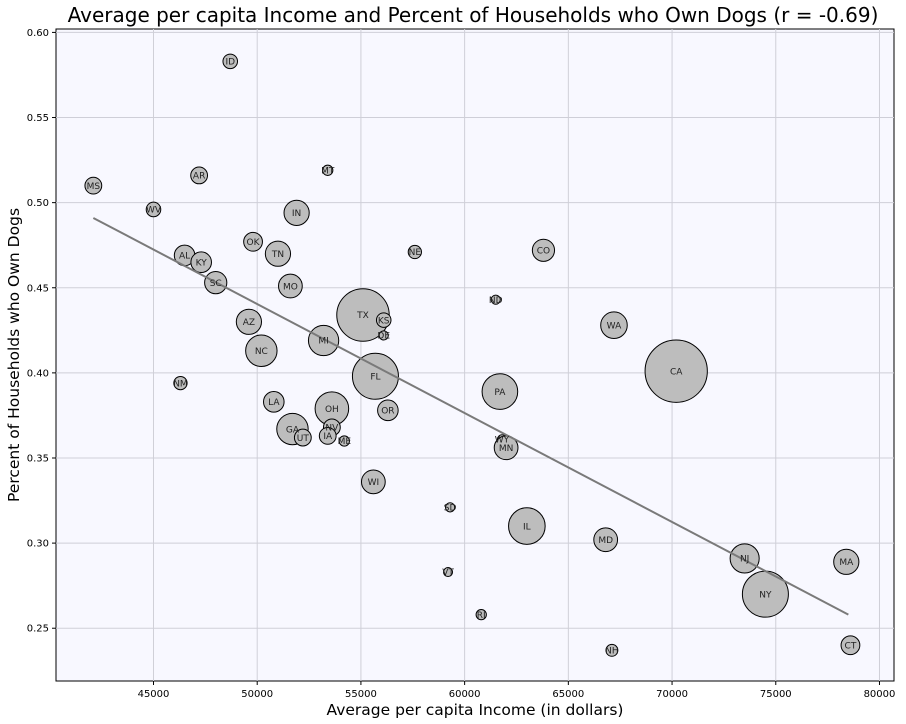 The height and width of the screenshot is (724, 906). I want to click on data-point-label: IA, so click(328, 437).